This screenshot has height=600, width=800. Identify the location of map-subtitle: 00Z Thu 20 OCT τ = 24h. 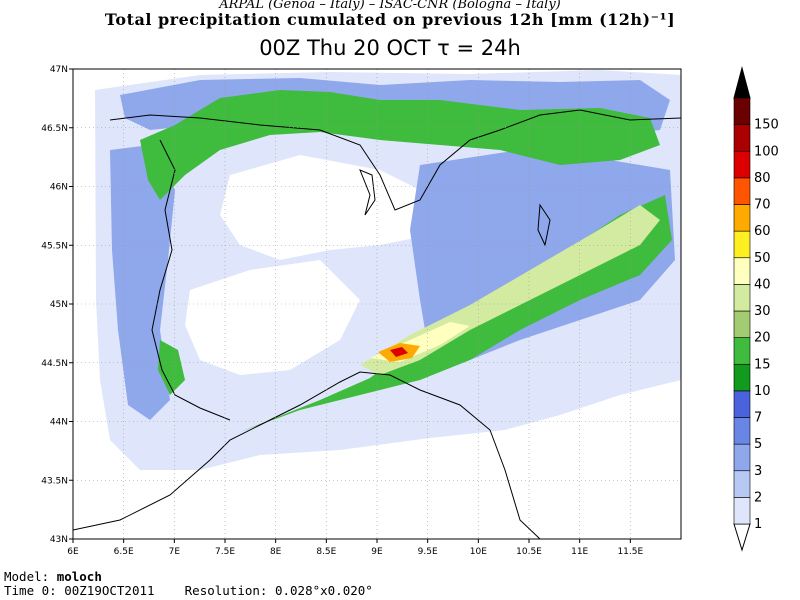
(390, 48).